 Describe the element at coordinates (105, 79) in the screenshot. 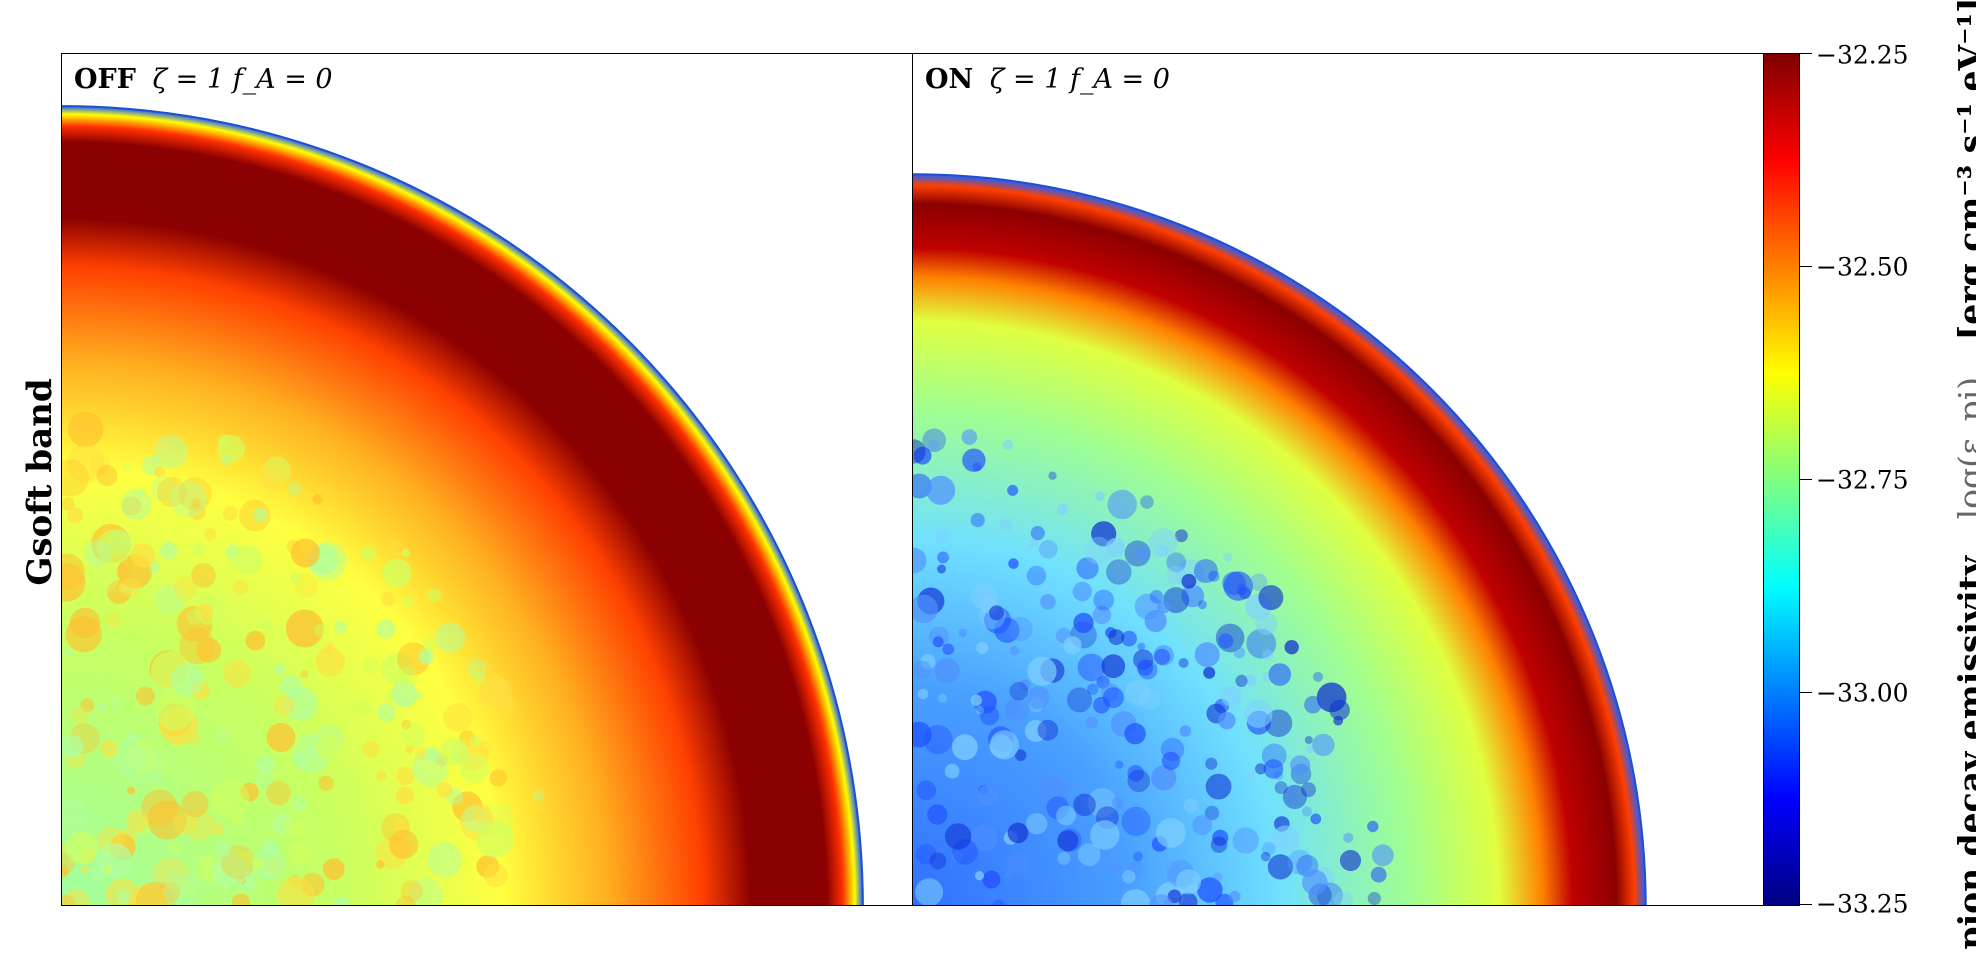

I see `panel-mode-off: OFF` at that location.